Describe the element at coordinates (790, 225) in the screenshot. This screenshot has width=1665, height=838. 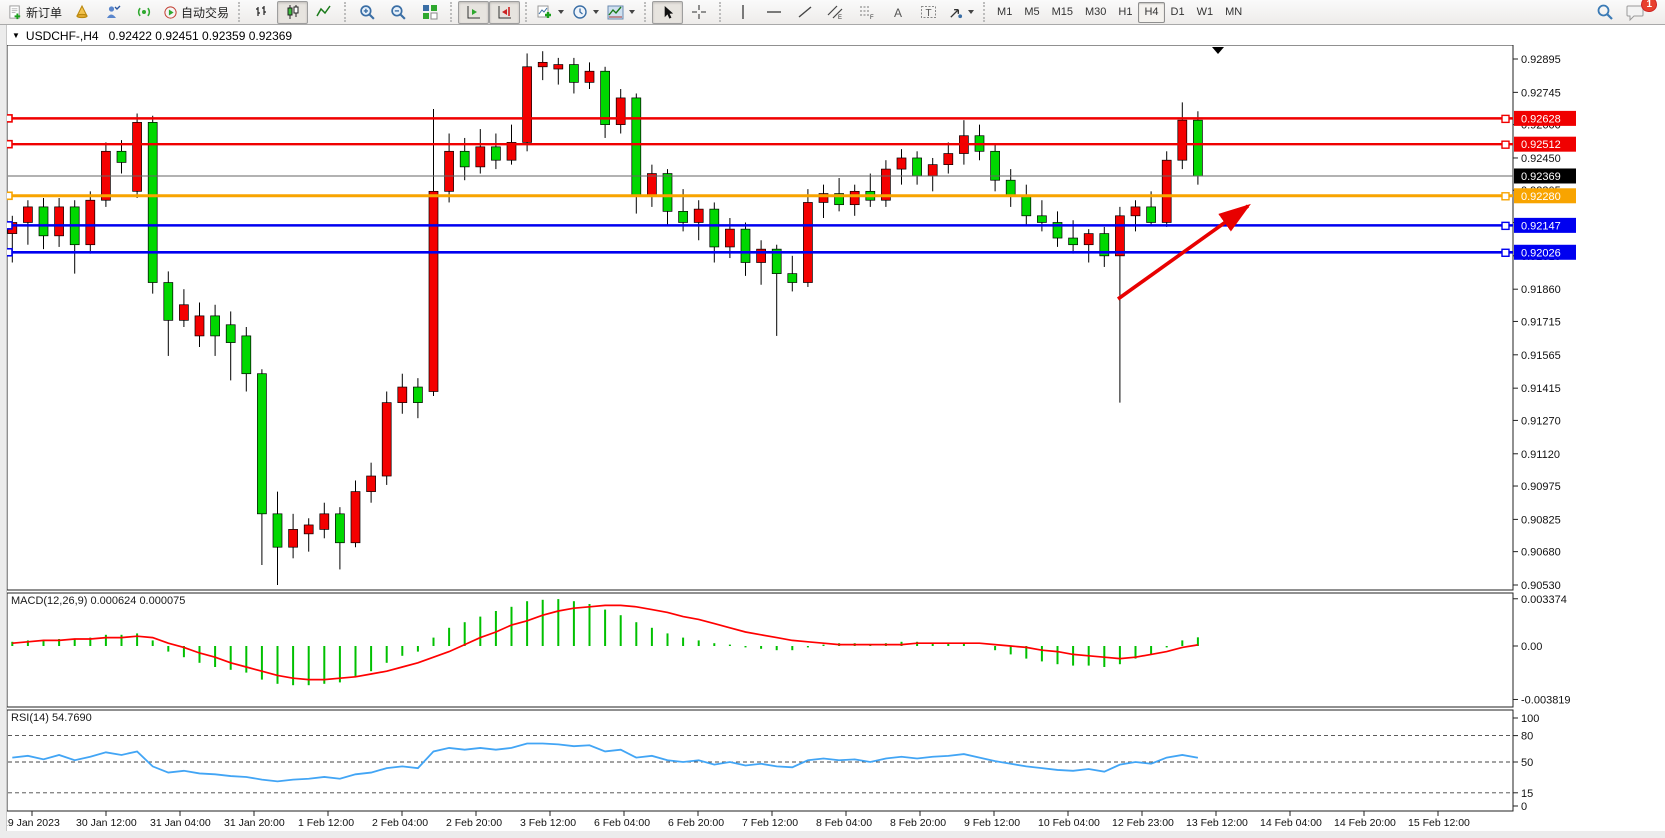
I see `hline-0.92147: 0.92147` at that location.